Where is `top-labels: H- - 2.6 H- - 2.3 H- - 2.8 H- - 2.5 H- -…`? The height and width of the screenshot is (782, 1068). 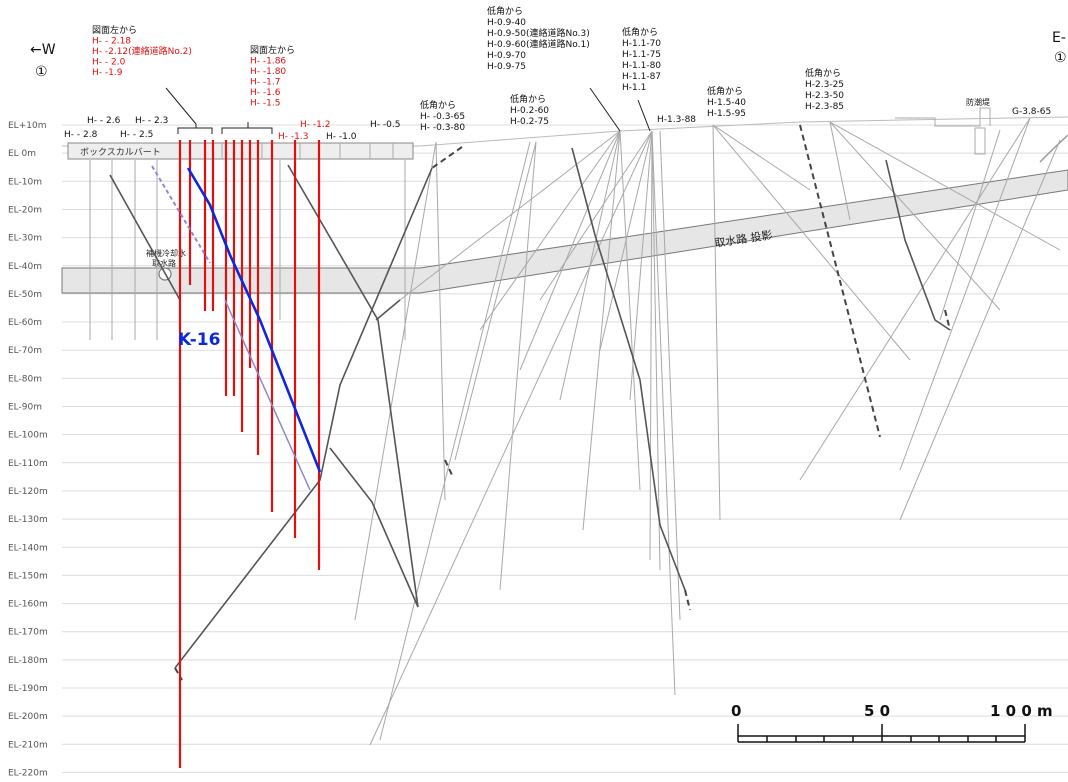 top-labels: H- - 2.6 H- - 2.3 H- - 2.8 H- - 2.5 H- -… is located at coordinates (557, 119).